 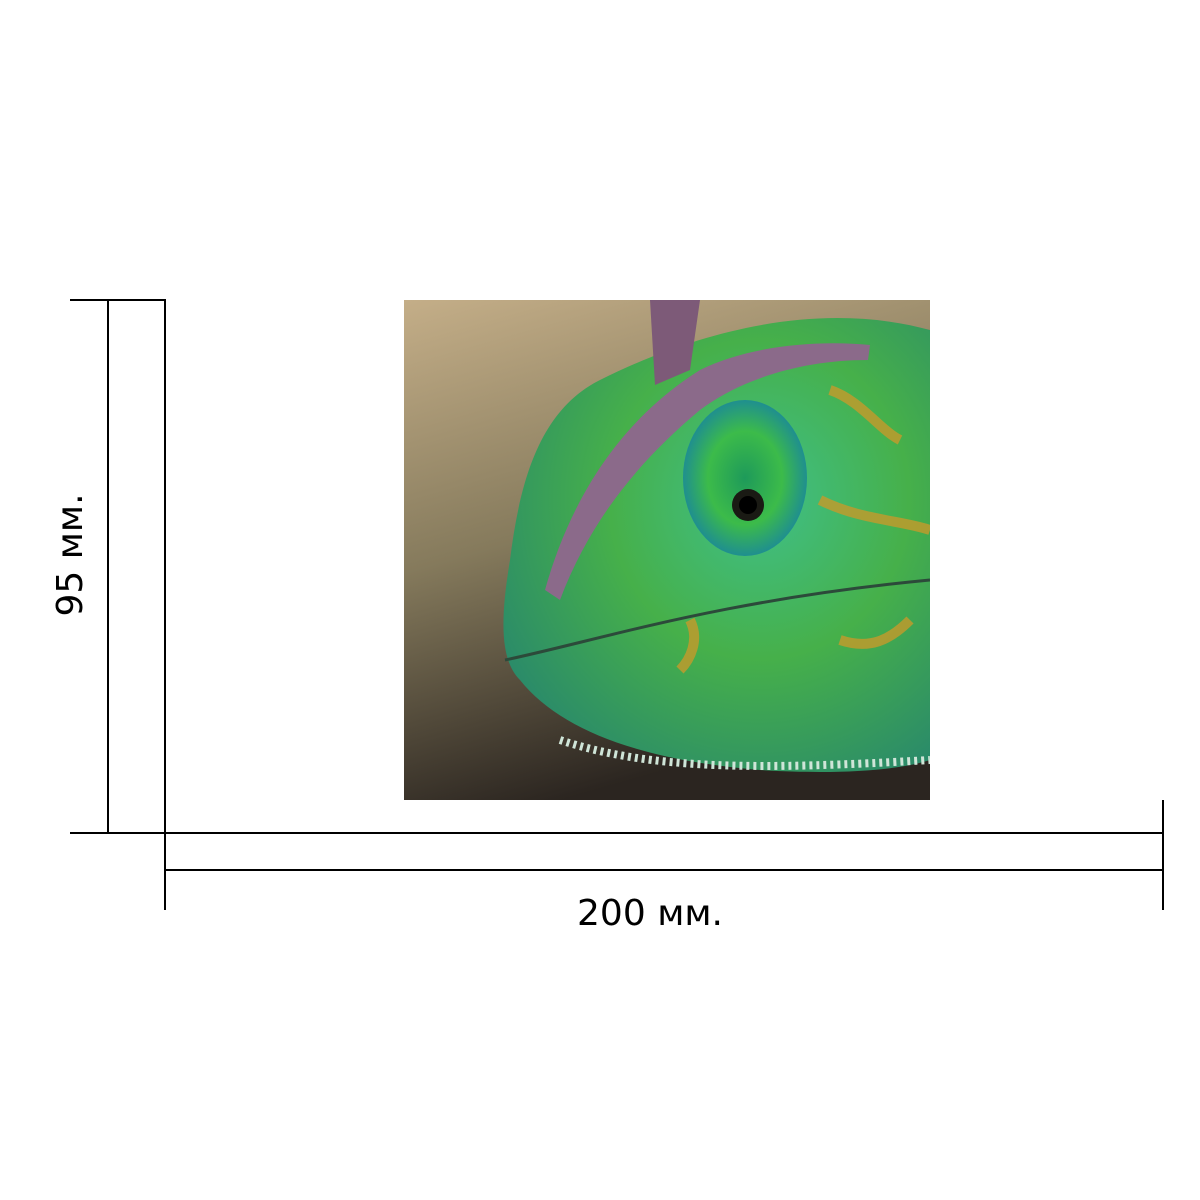 What do you see at coordinates (650, 913) in the screenshot?
I see `width-label: 200 мм.` at bounding box center [650, 913].